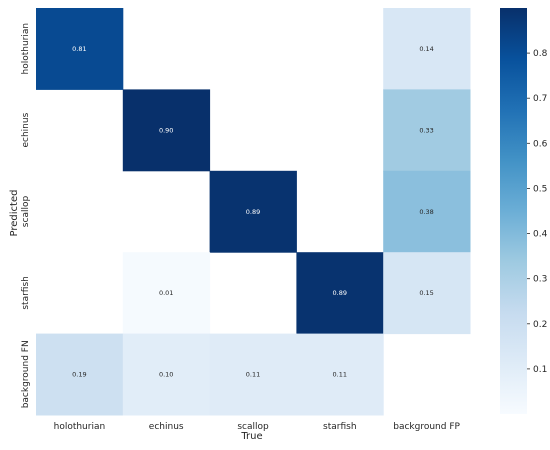 This screenshot has height=450, width=550. I want to click on colorbar-tick-label: 0.6, so click(540, 144).